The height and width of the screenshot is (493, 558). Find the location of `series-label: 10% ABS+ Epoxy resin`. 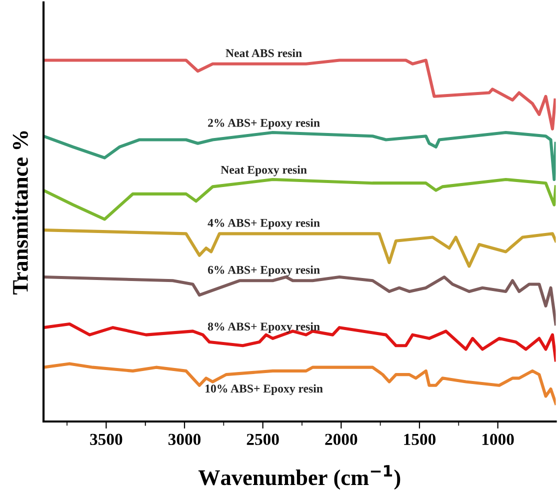

series-label: 10% ABS+ Epoxy resin is located at coordinates (264, 390).